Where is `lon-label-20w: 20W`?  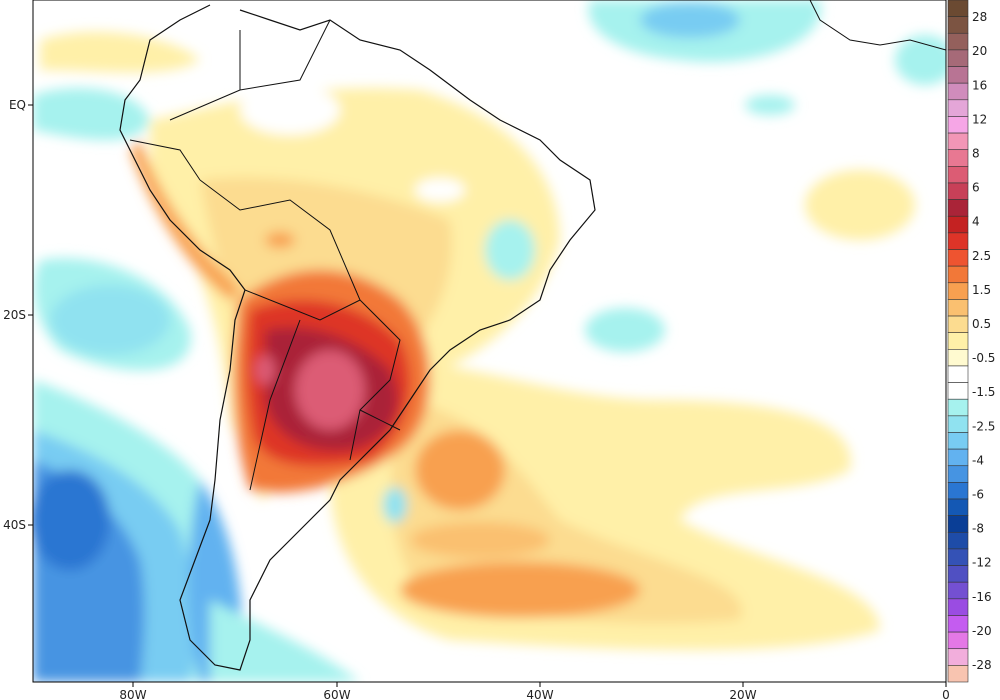
lon-label-20w: 20W is located at coordinates (742, 694).